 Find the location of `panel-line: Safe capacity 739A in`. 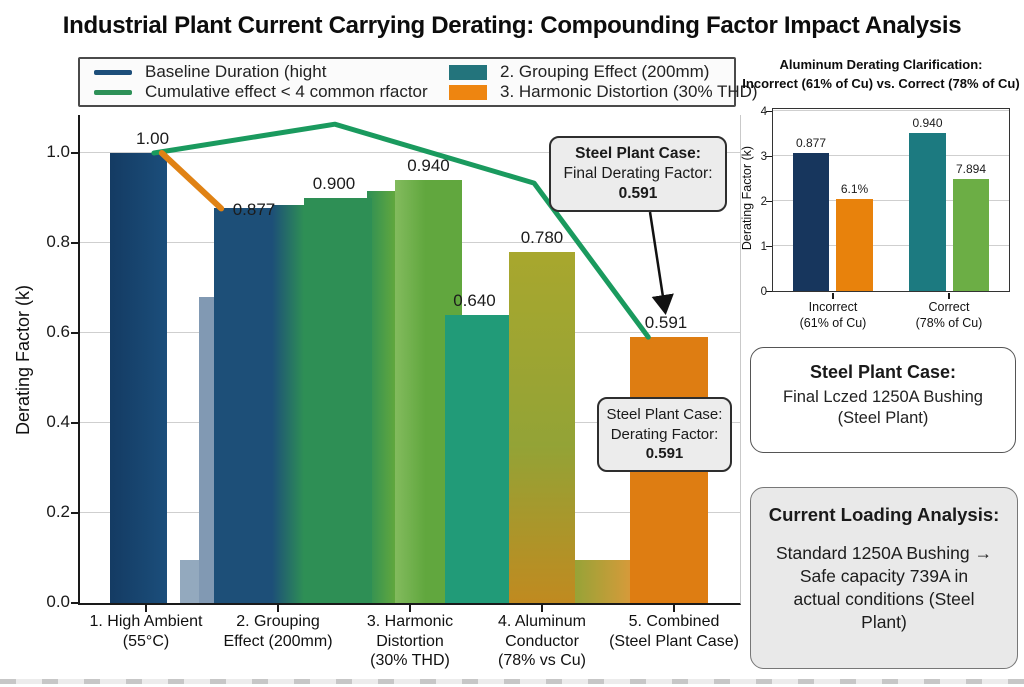

panel-line: Safe capacity 739A in is located at coordinates (884, 576).